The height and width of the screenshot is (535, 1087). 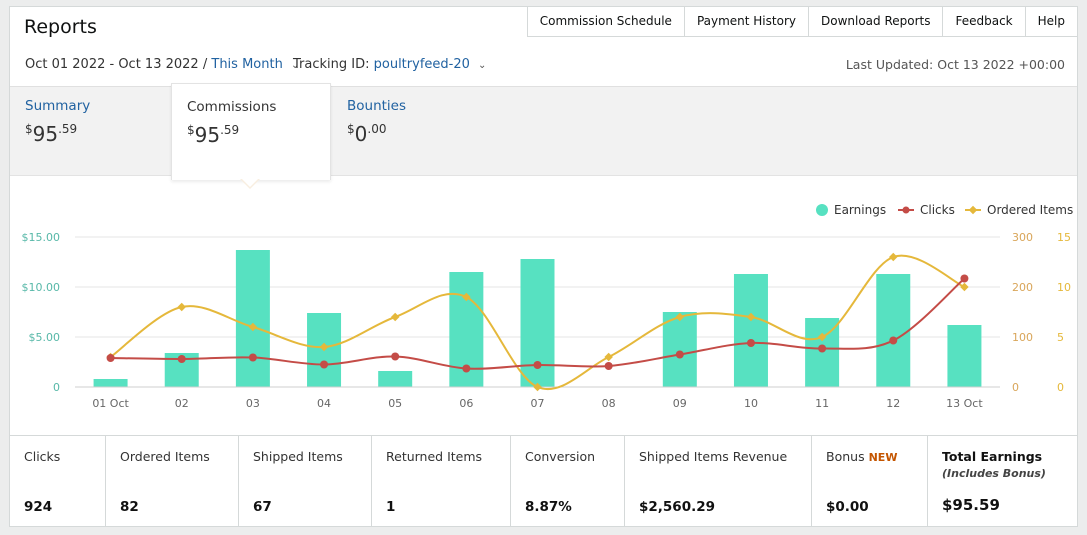 I want to click on stat-ordered-items: Ordered Items 82, so click(x=172, y=481).